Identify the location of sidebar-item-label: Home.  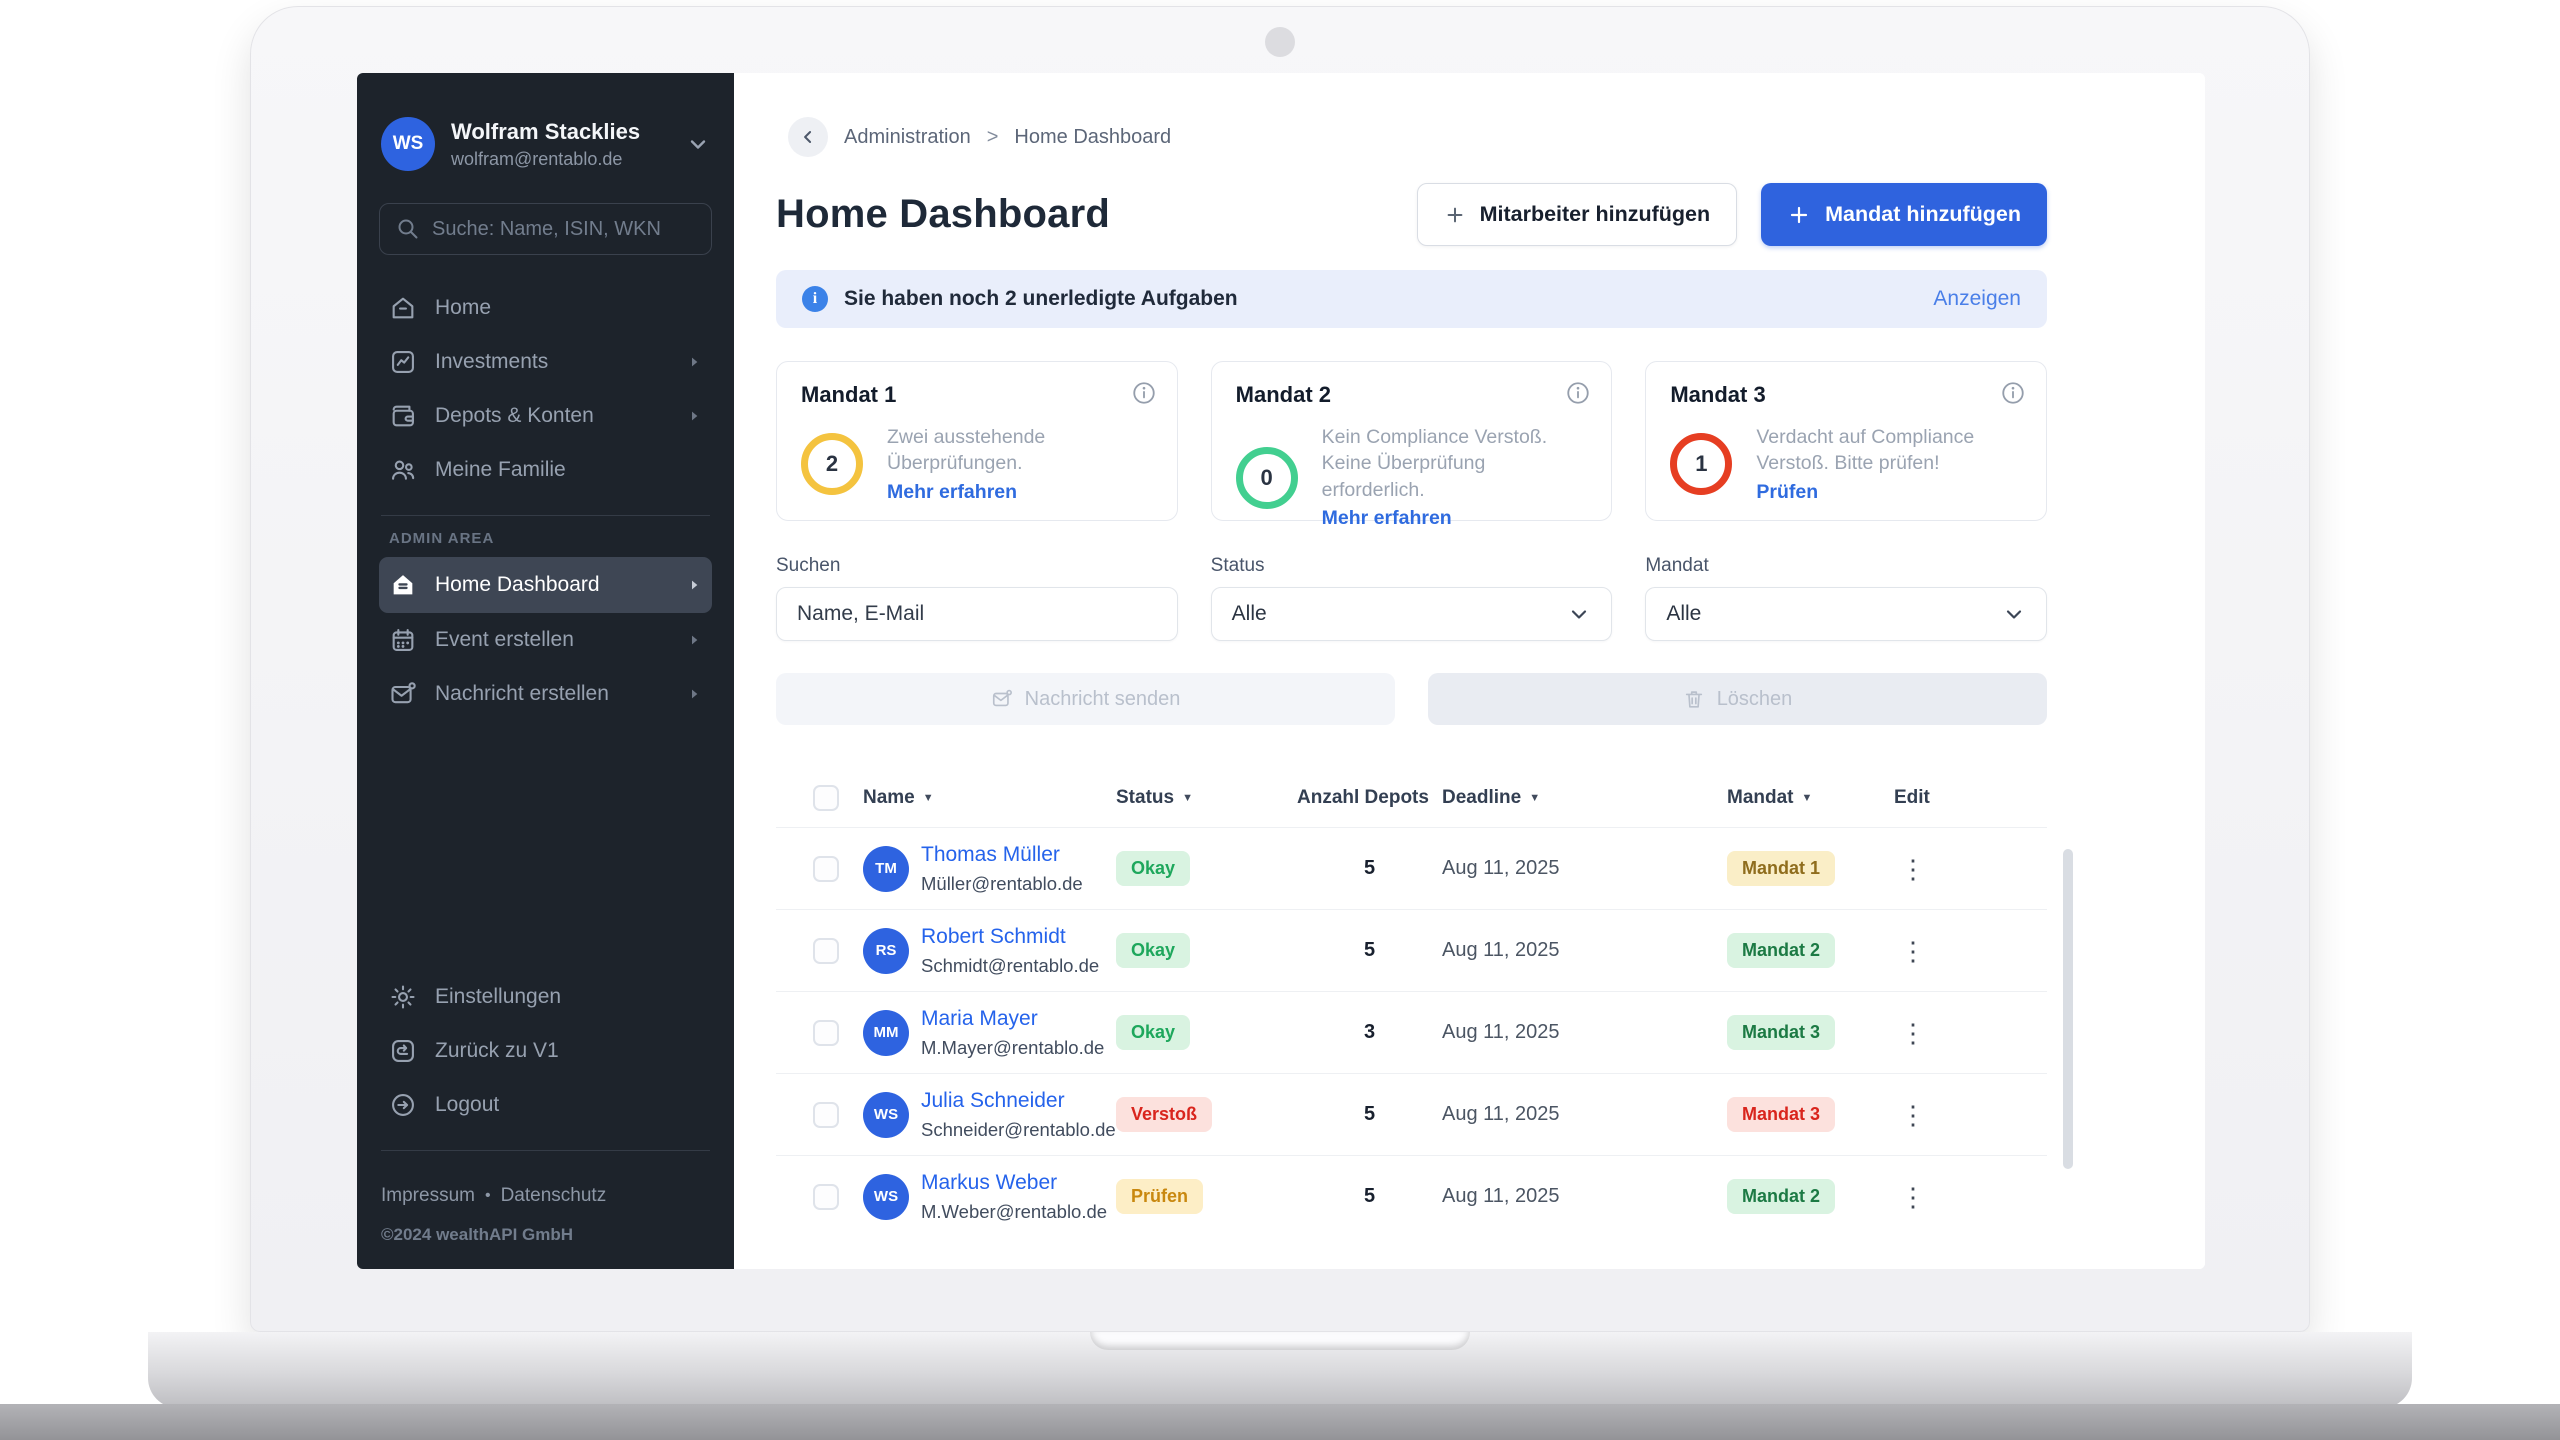
(463, 307).